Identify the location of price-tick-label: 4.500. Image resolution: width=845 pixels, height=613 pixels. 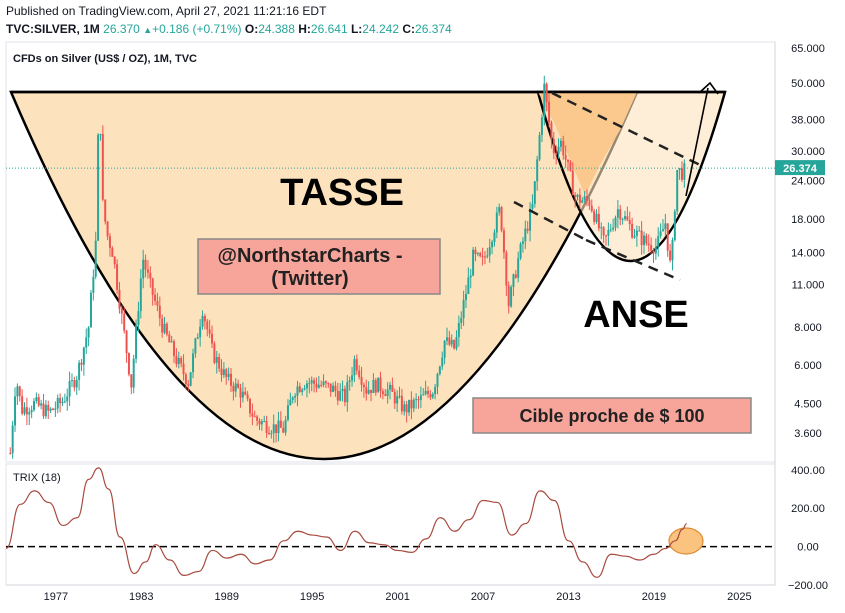
(808, 405).